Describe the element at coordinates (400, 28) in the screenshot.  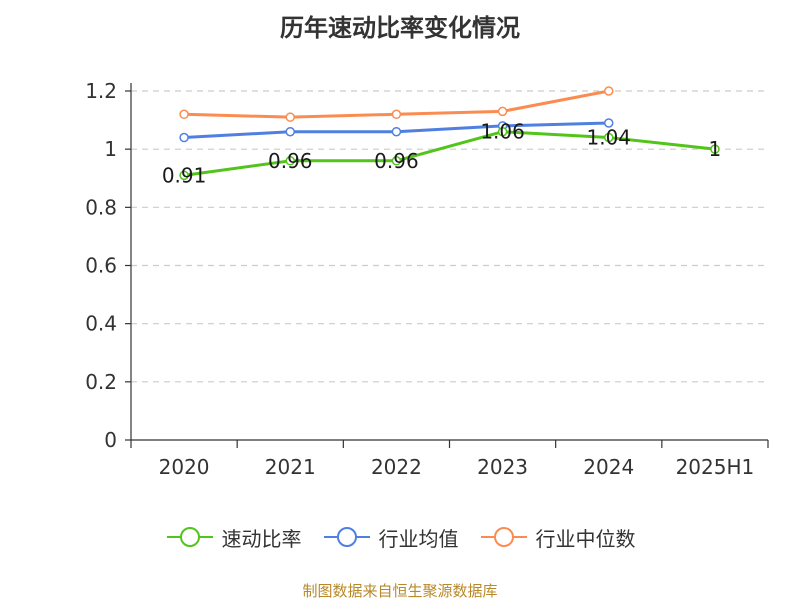
I see `chart-title: 历年速动比率变化情况` at that location.